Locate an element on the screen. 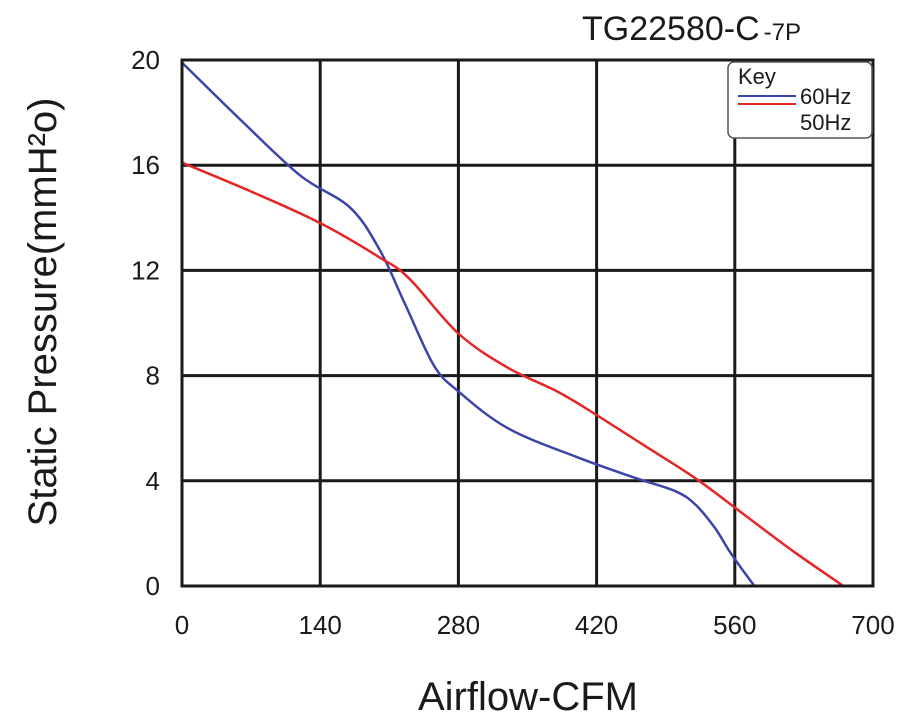 This screenshot has height=726, width=914. legend-title: Key is located at coordinates (757, 76).